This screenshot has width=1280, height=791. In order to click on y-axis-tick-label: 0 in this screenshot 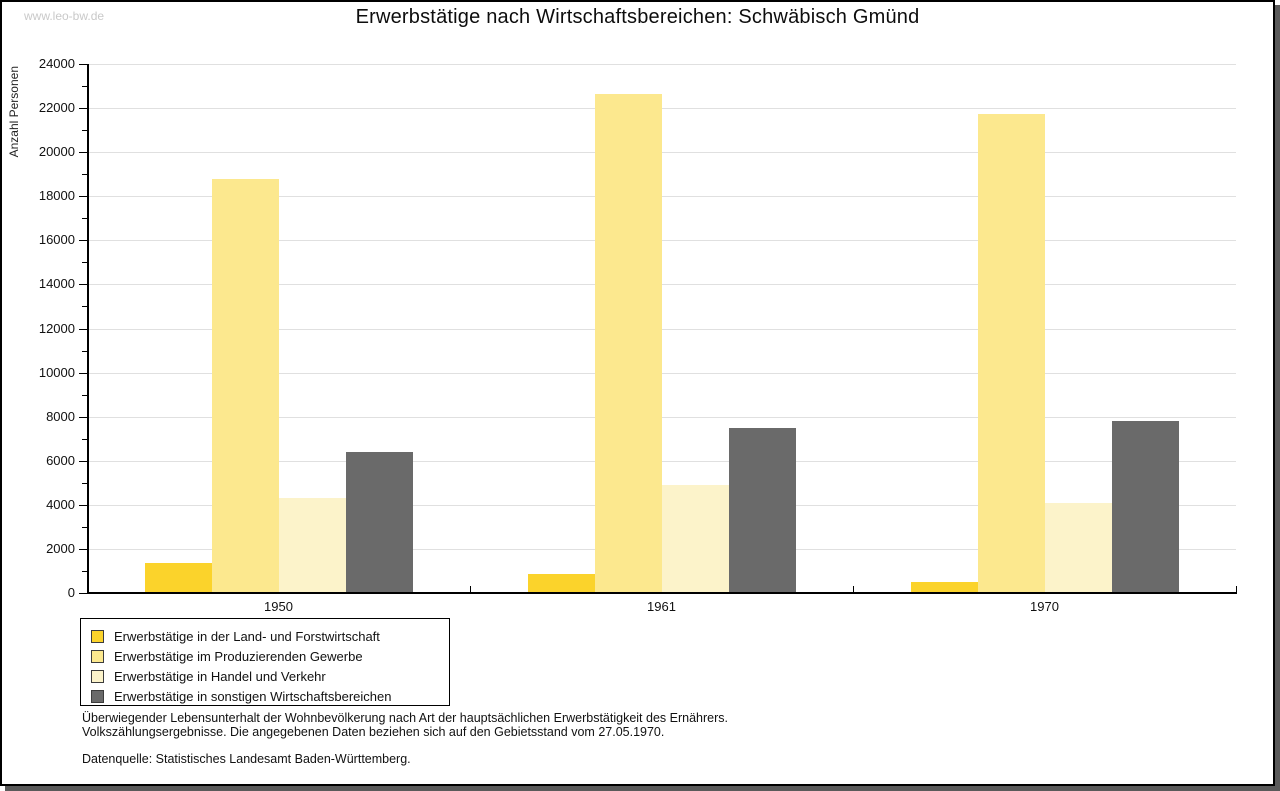, I will do `click(71, 592)`.